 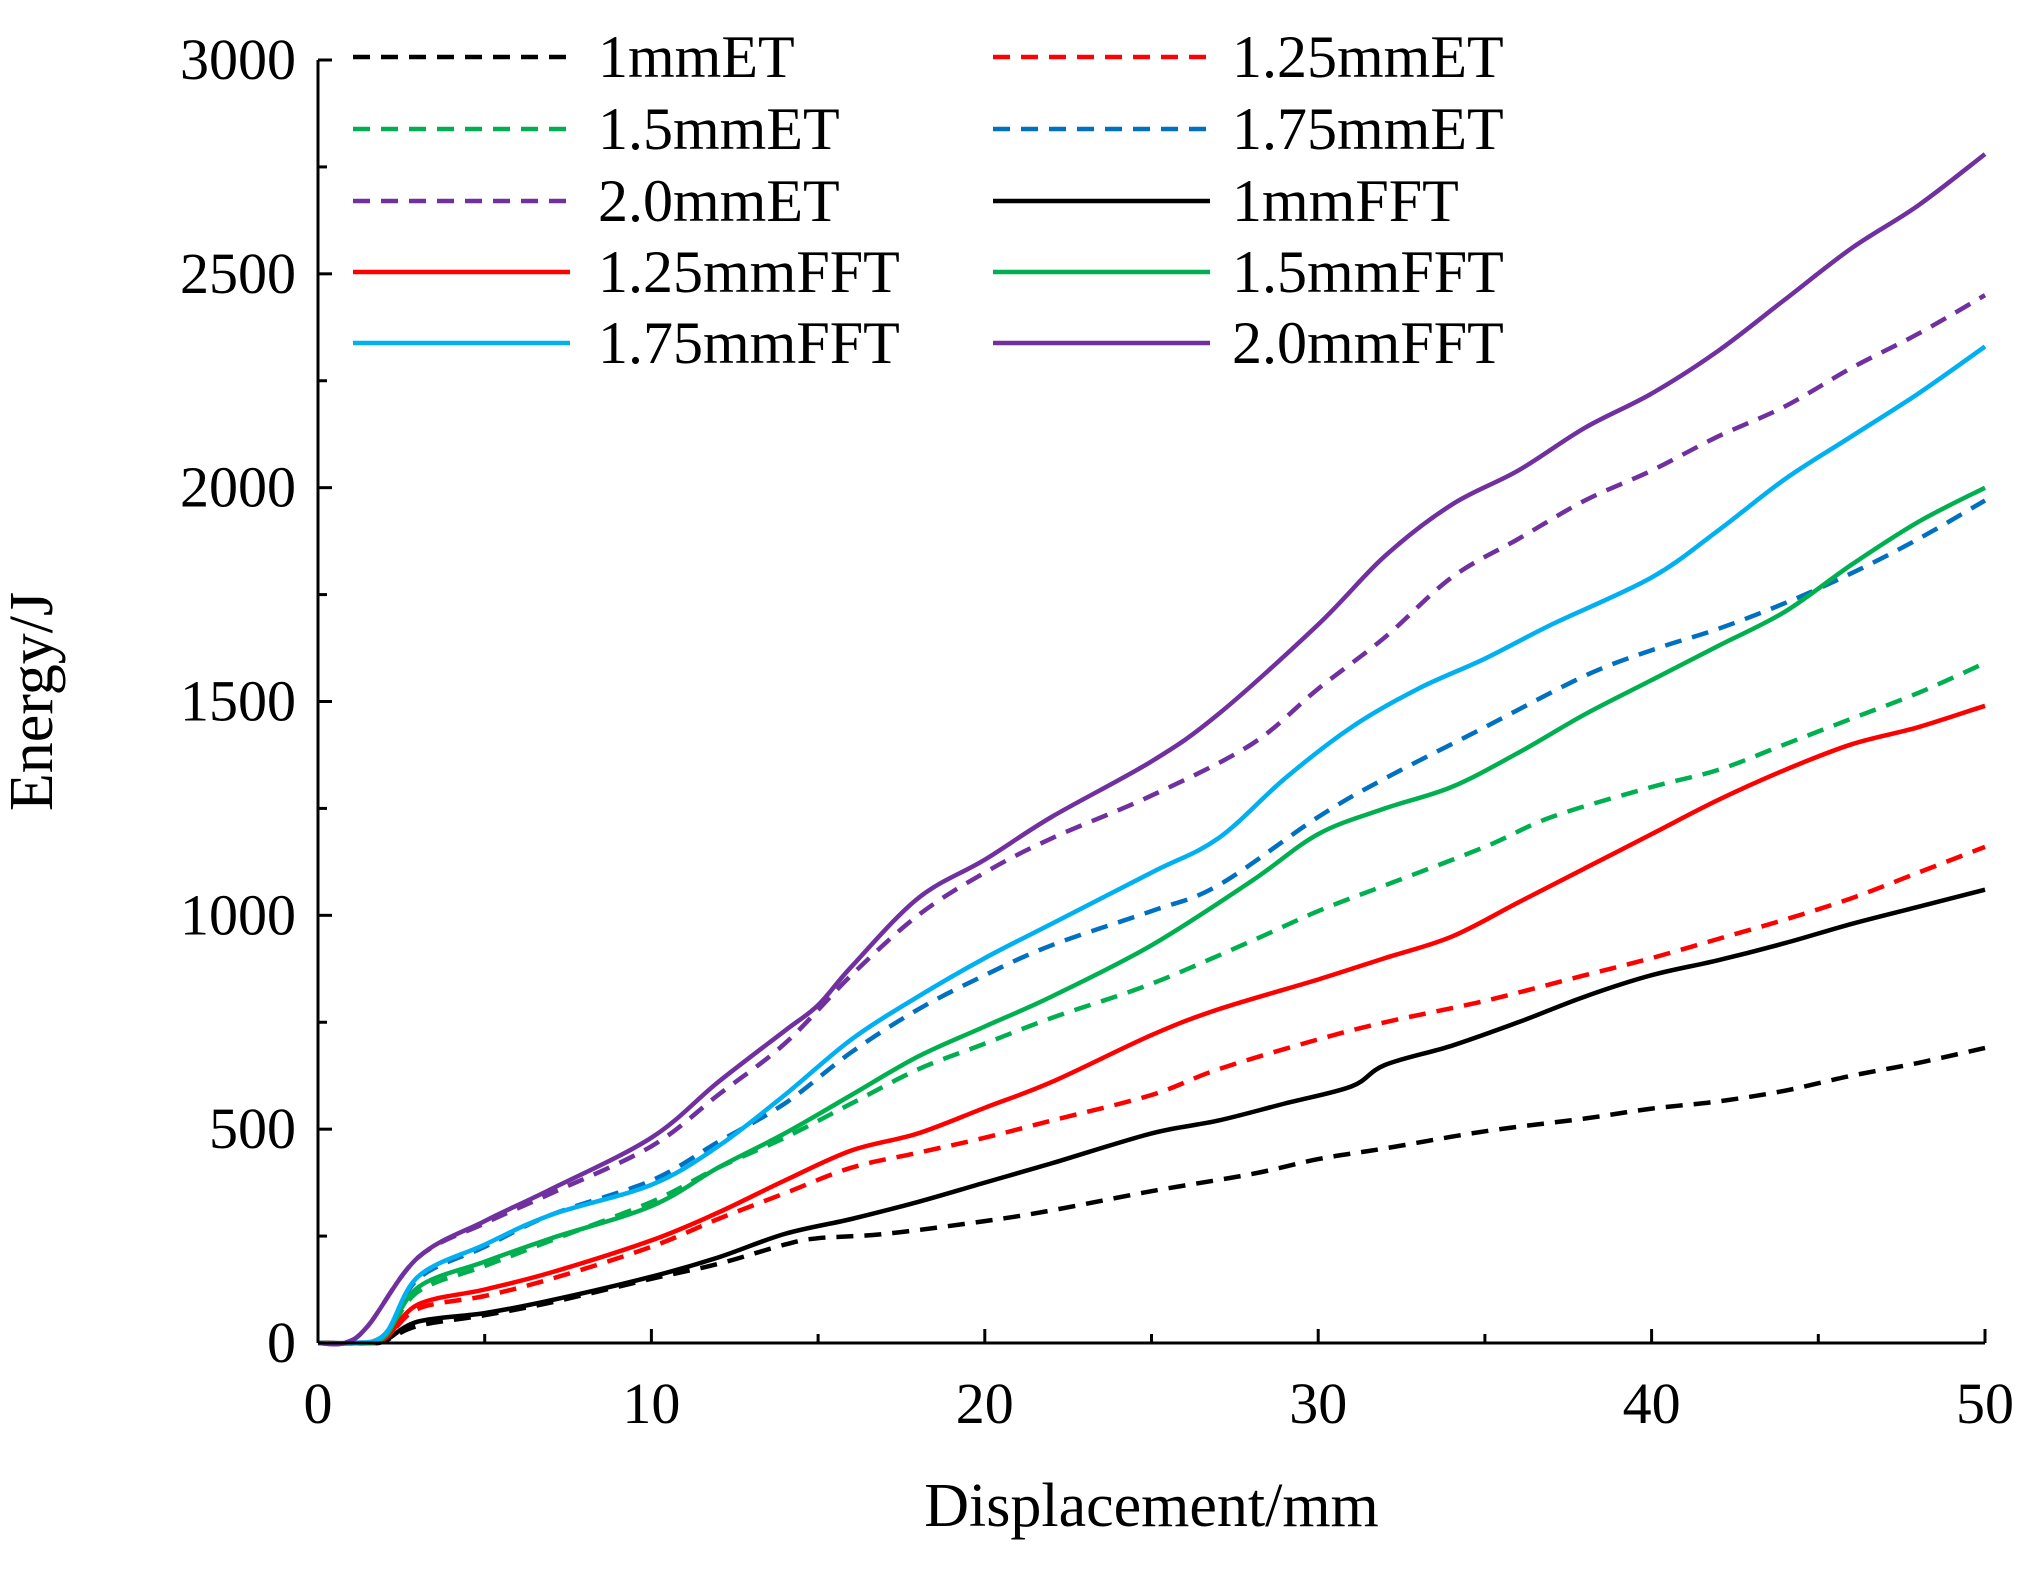 What do you see at coordinates (33, 701) in the screenshot?
I see `y-axis-title: Energy/J` at bounding box center [33, 701].